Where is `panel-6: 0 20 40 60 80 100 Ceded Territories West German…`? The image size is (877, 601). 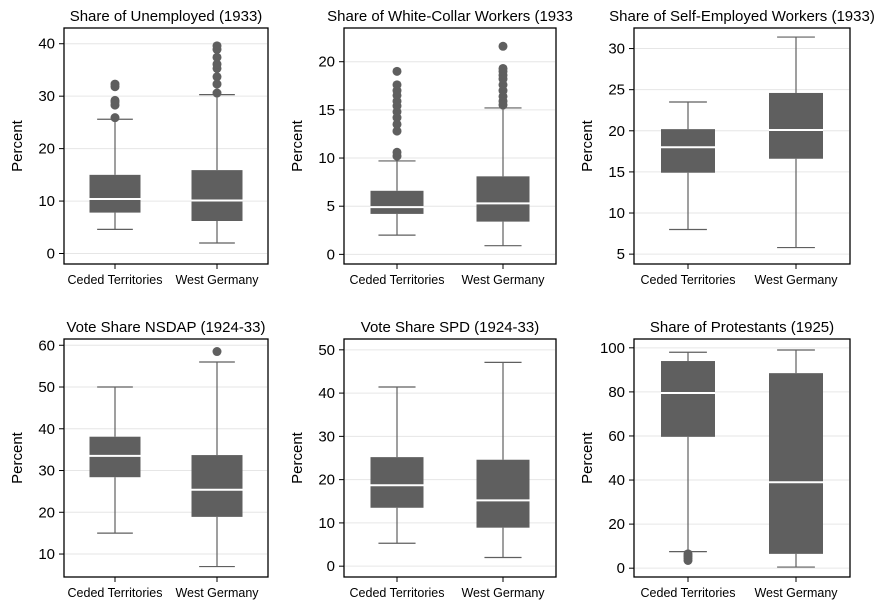
panel-6: 0 20 40 60 80 100 Ceded Territories West German… is located at coordinates (715, 459).